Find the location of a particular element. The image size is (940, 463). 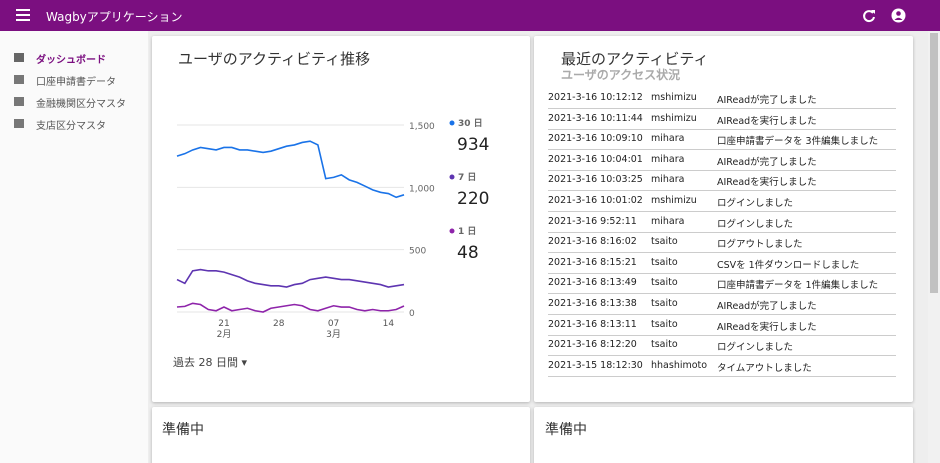

y-tick-label: 1,500 is located at coordinates (422, 127).